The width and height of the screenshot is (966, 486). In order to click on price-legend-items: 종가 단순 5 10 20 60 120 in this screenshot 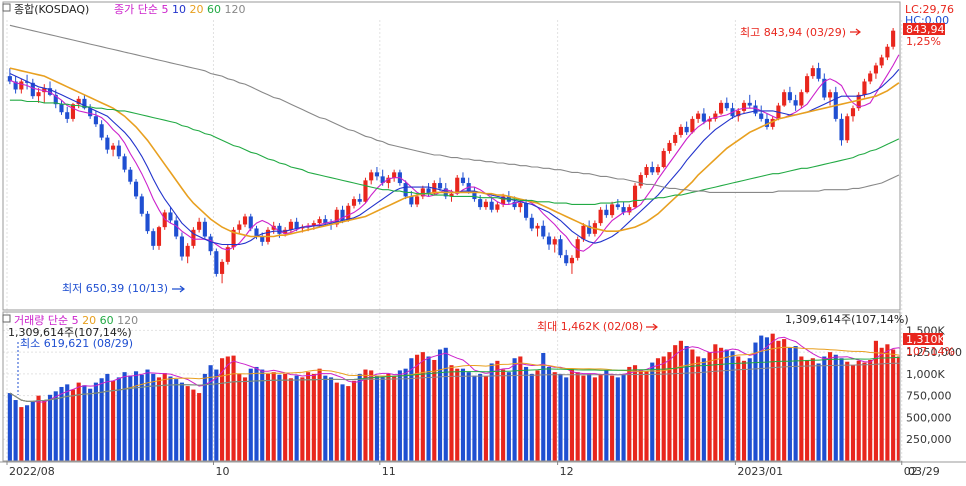, I will do `click(179, 9)`.